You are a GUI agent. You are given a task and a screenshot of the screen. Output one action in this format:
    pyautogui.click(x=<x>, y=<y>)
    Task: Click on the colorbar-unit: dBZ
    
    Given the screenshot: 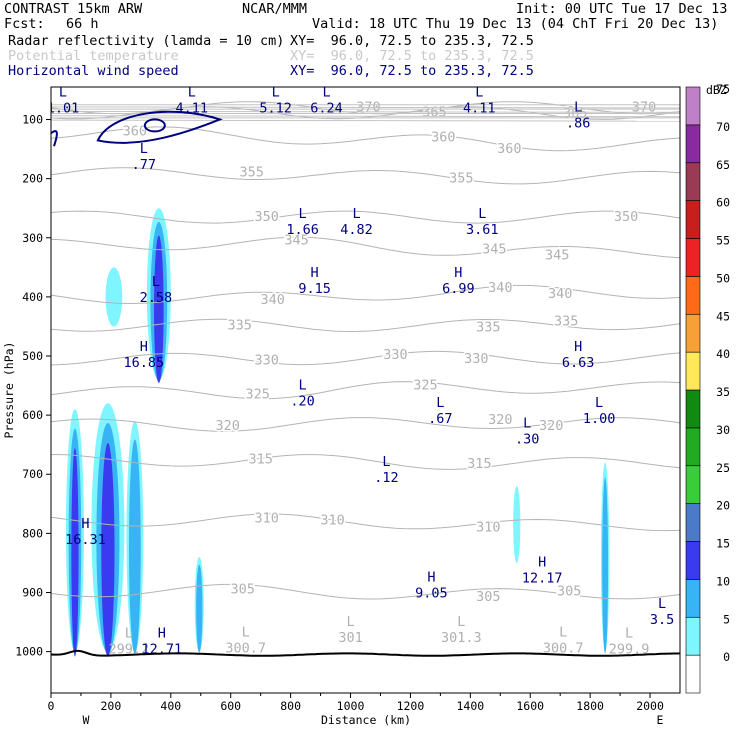 What is the action you would take?
    pyautogui.click(x=716, y=90)
    